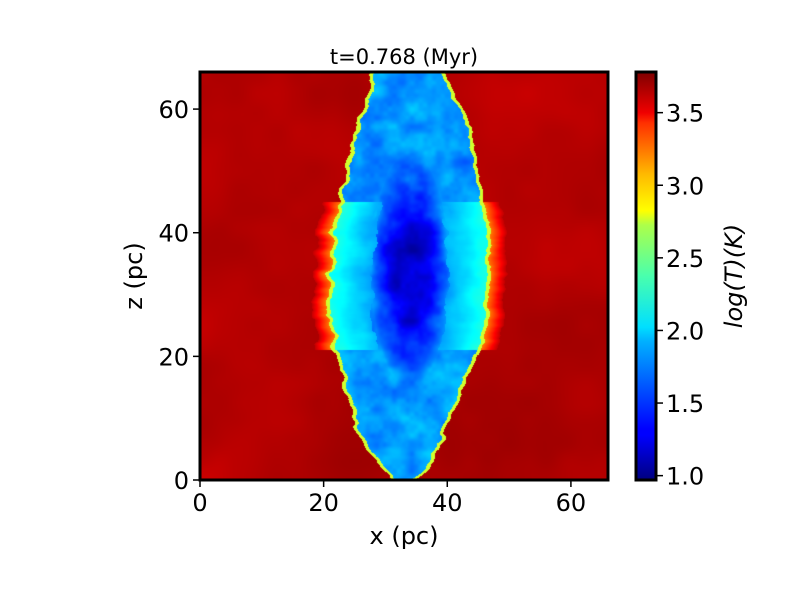  What do you see at coordinates (389, 498) in the screenshot?
I see `x-axis: 0 20 40 60` at bounding box center [389, 498].